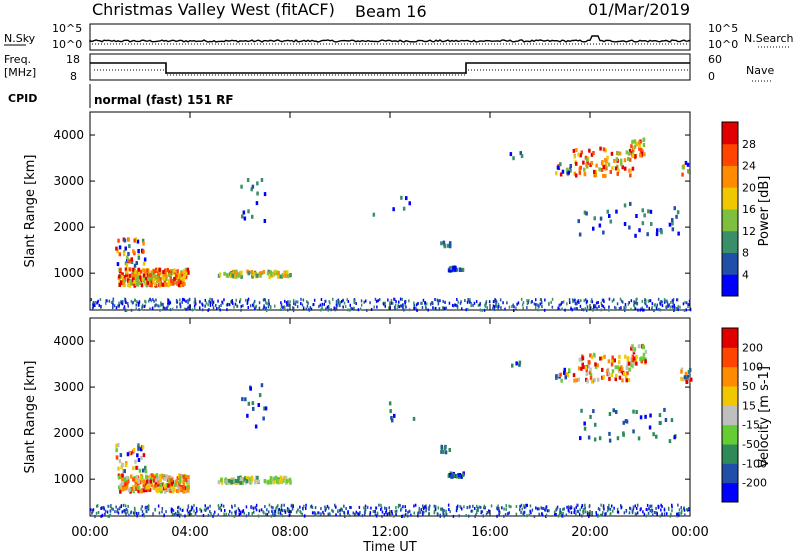 This screenshot has width=800, height=554. I want to click on freq-left-unit: [MHz], so click(20, 72).